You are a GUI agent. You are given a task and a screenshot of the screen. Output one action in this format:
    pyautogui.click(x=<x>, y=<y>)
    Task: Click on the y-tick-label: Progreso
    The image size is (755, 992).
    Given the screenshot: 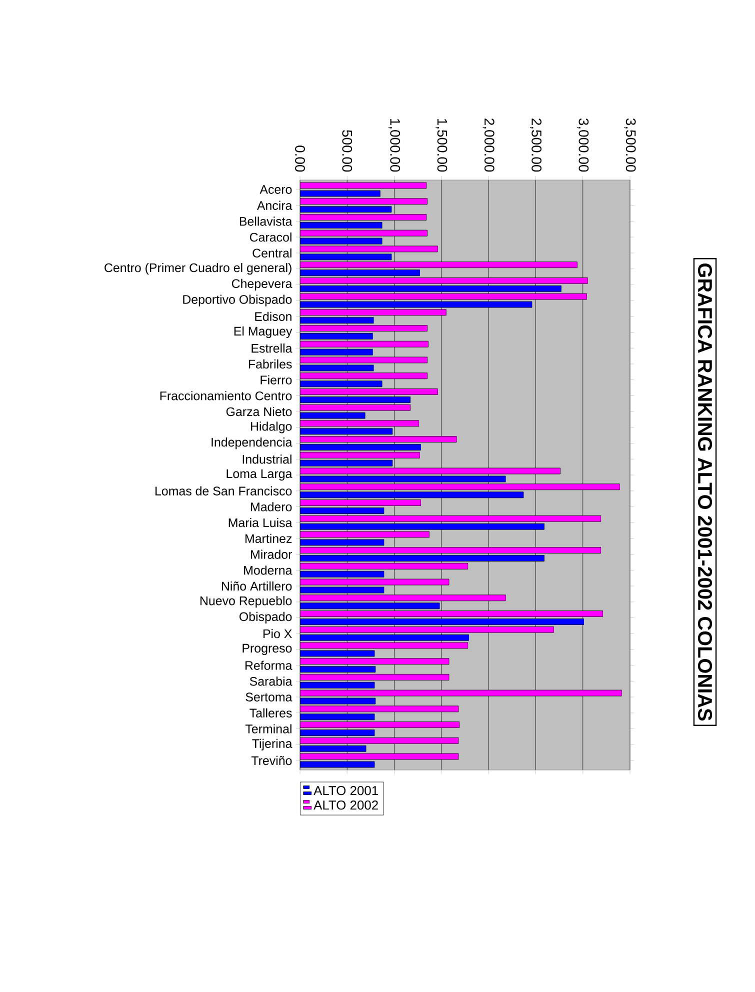 What is the action you would take?
    pyautogui.click(x=267, y=650)
    